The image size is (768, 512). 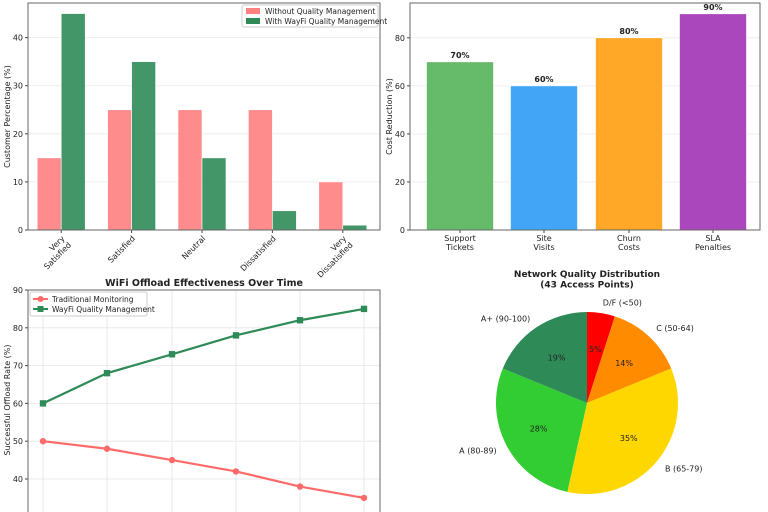 I want to click on y-tick-label: 70, so click(x=18, y=366).